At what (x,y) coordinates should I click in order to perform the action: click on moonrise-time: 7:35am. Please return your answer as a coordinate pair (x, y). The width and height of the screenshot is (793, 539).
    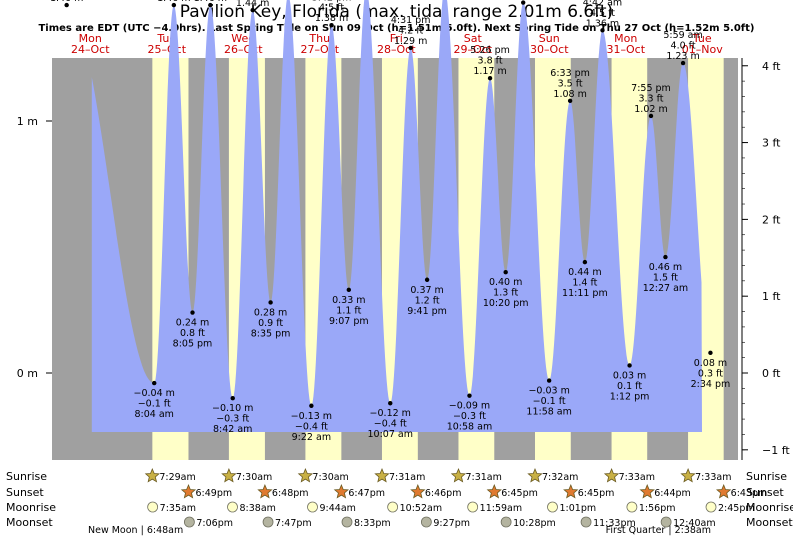
    Looking at the image, I should click on (178, 508).